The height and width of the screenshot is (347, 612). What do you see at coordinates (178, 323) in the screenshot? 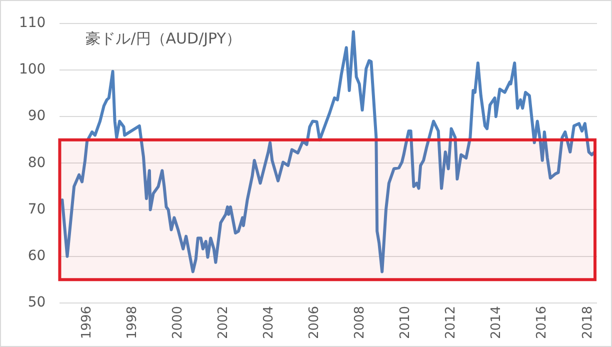
I see `x-tick-label: 2000` at bounding box center [178, 323].